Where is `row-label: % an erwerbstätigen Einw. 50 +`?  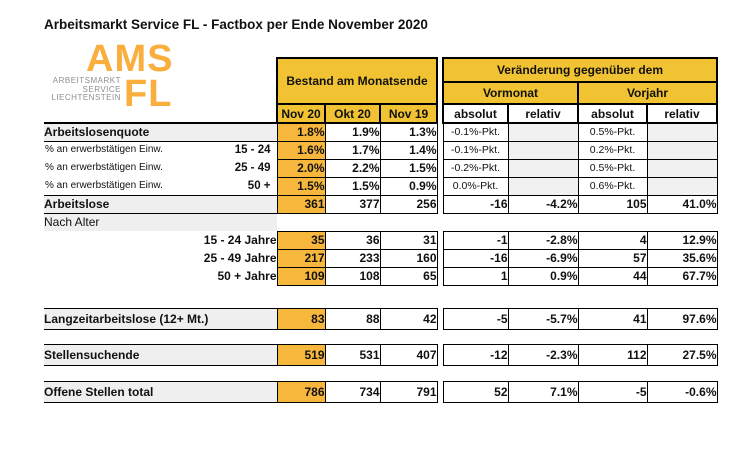 row-label: % an erwerbstätigen Einw. 50 + is located at coordinates (160, 186).